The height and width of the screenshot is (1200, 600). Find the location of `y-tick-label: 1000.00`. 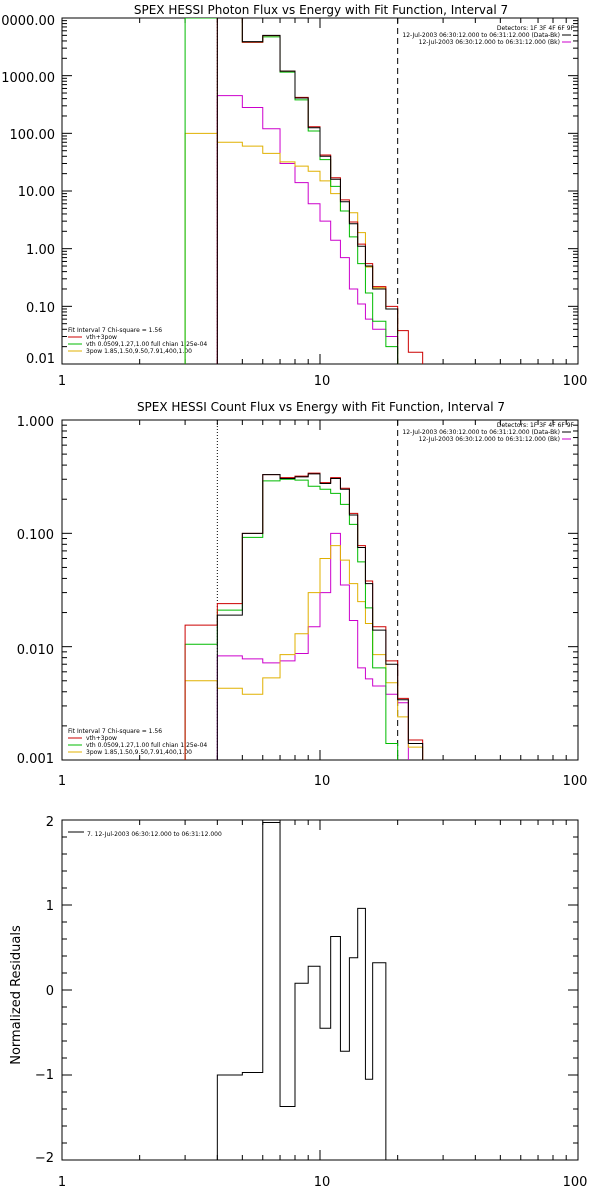

y-tick-label: 1000.00 is located at coordinates (28, 78).